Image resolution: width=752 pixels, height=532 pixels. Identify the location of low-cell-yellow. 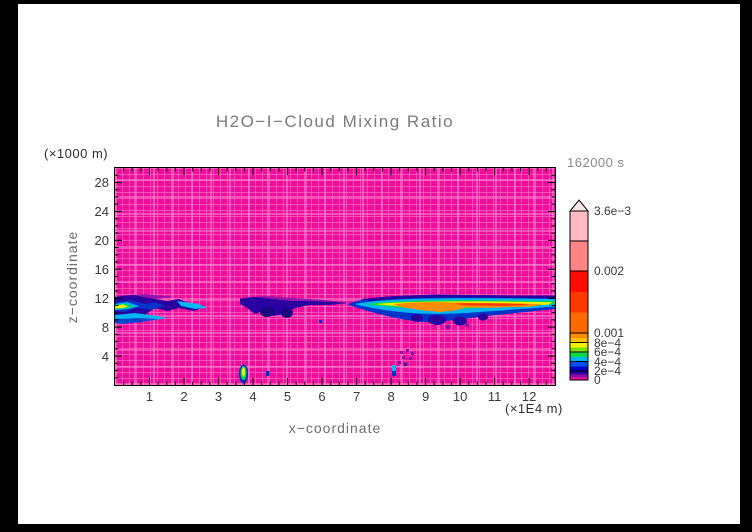
(243, 372).